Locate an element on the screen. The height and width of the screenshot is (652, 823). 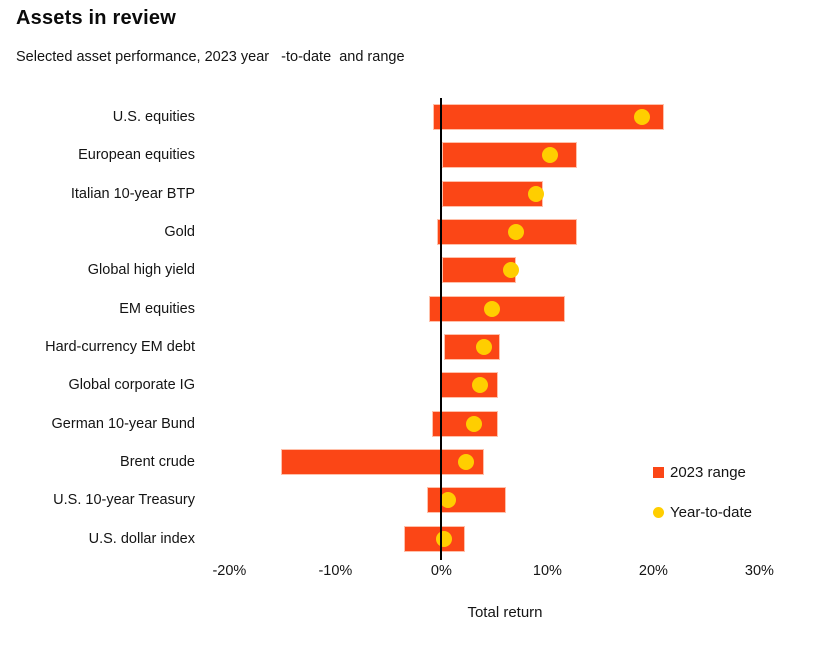
chart-legend: 2023 range Year-to-date is located at coordinates (702, 504).